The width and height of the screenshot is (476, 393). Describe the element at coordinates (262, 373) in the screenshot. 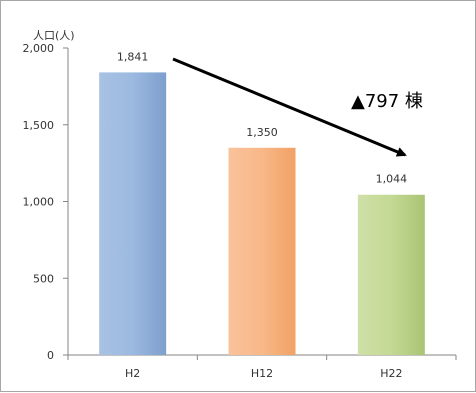

I see `x-tick-label: H12` at that location.